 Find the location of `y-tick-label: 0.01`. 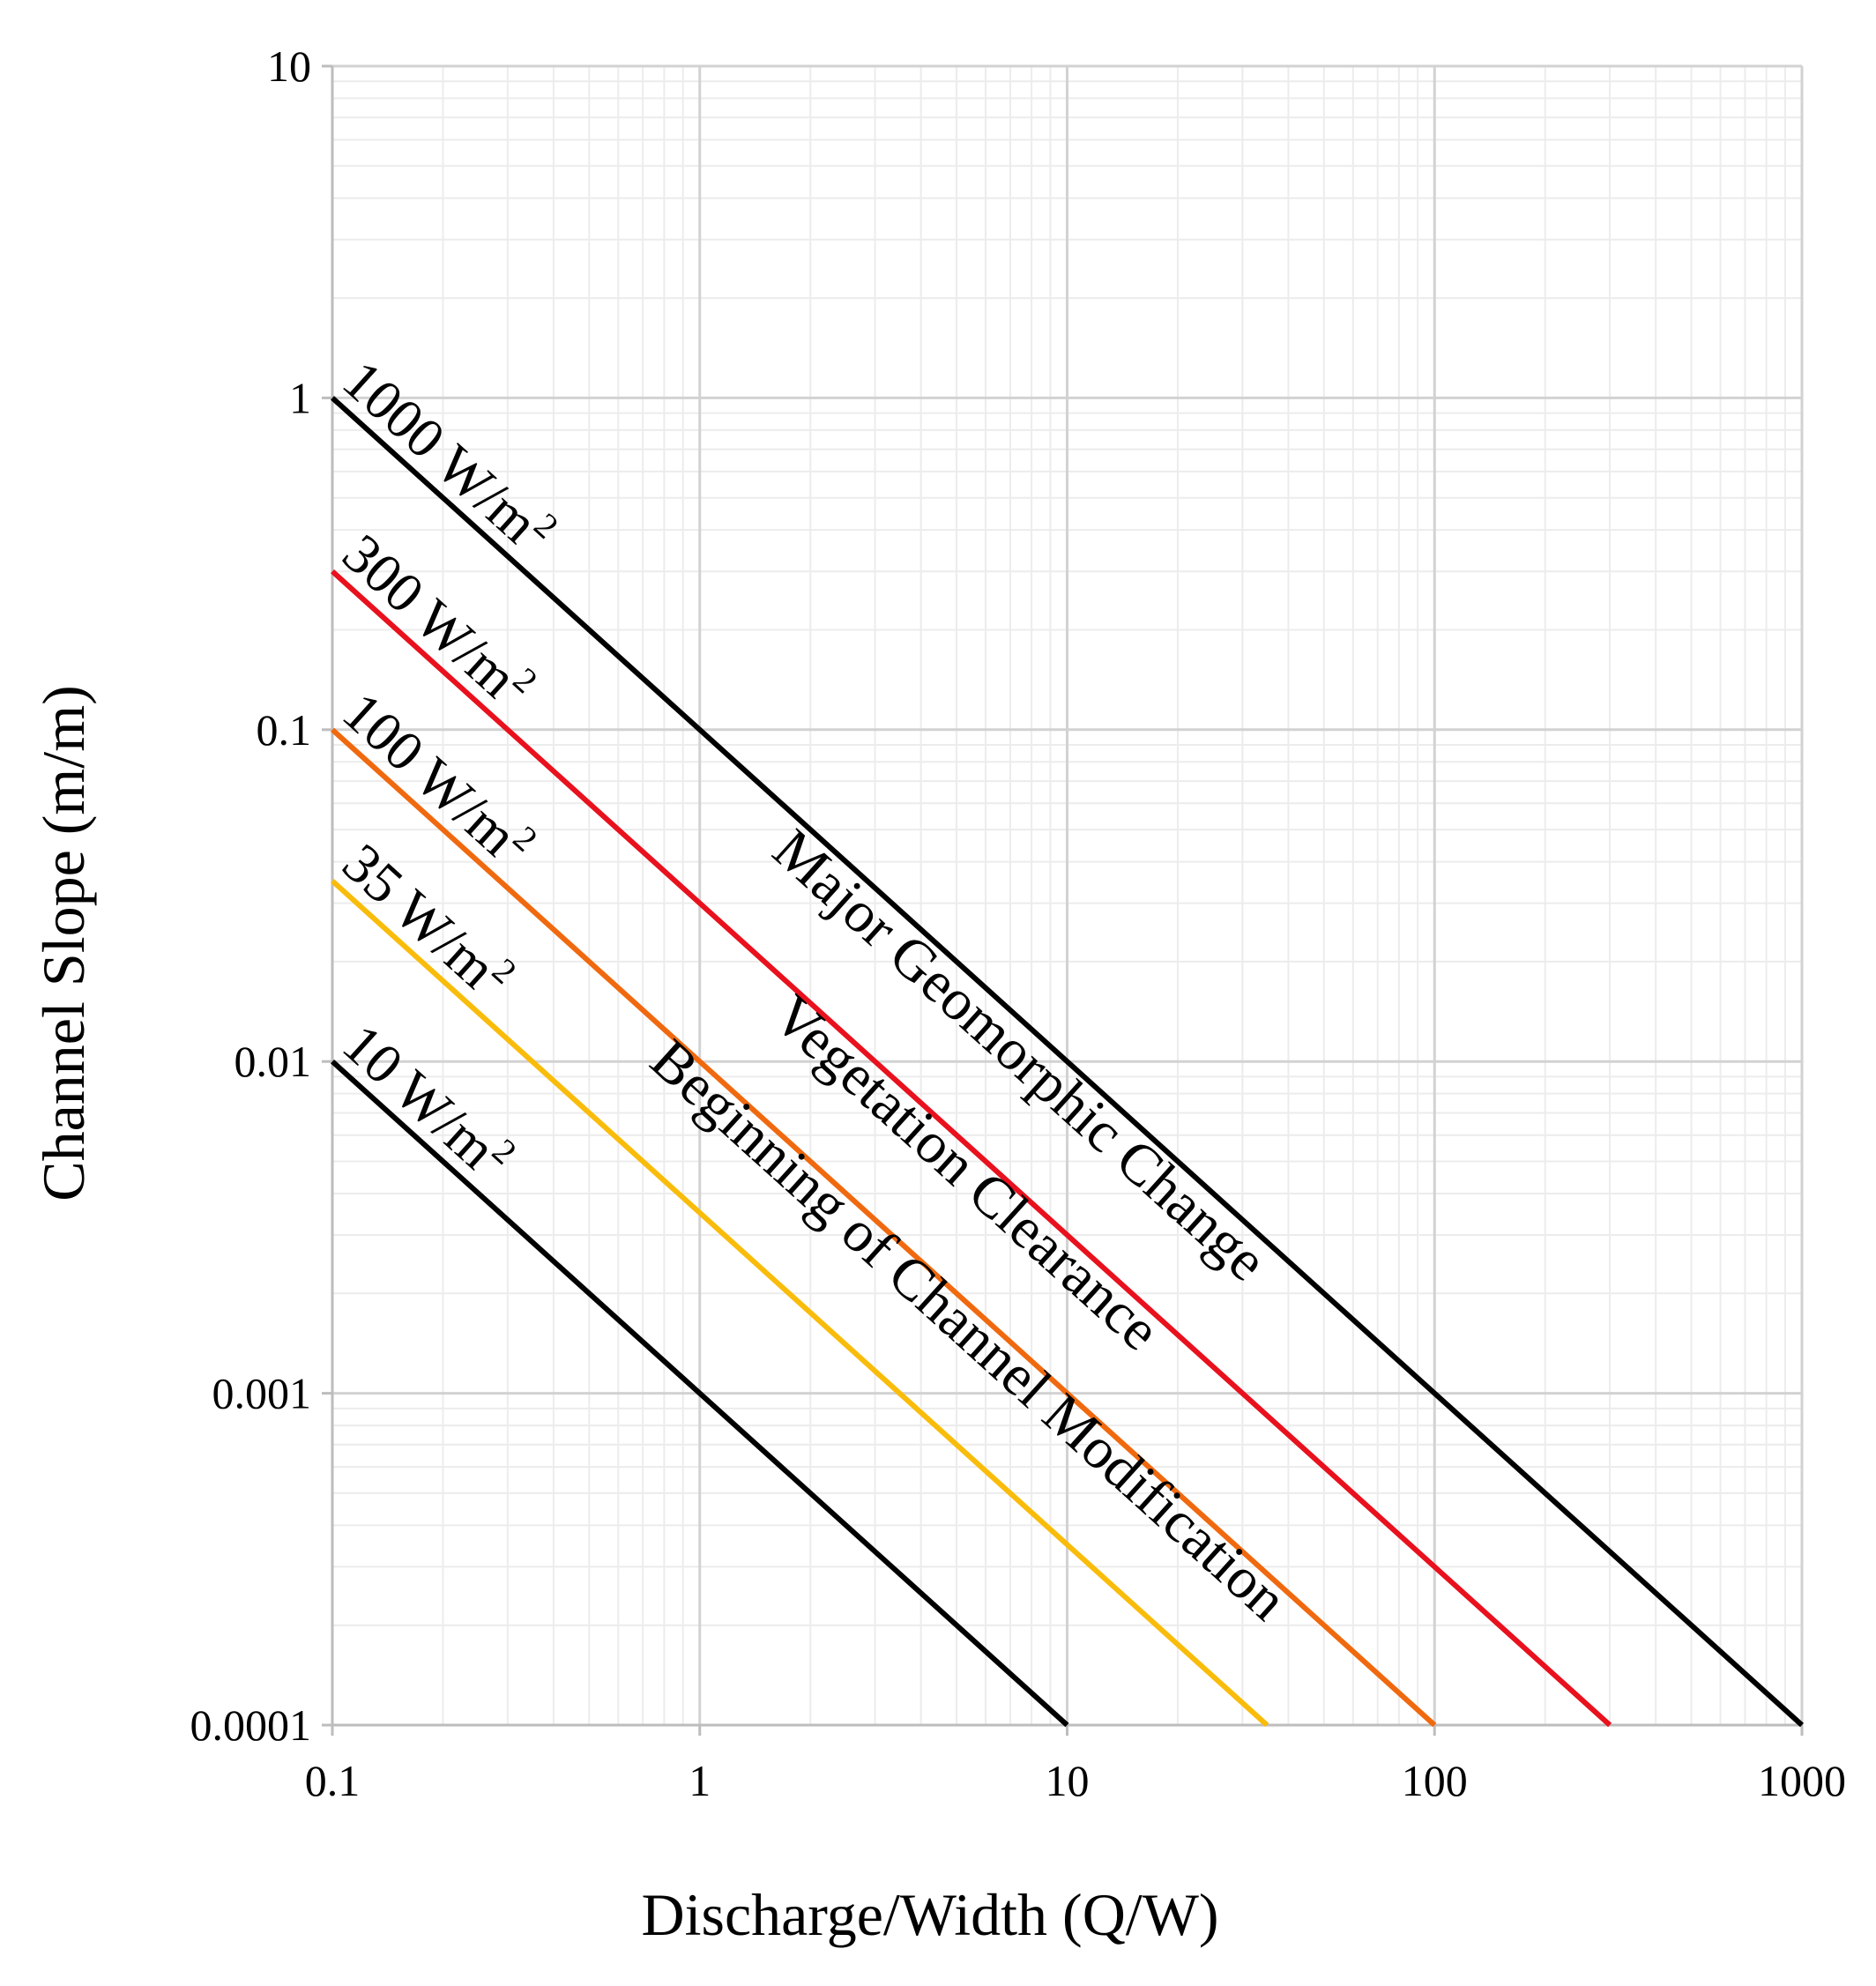

y-tick-label: 0.01 is located at coordinates (273, 1061).